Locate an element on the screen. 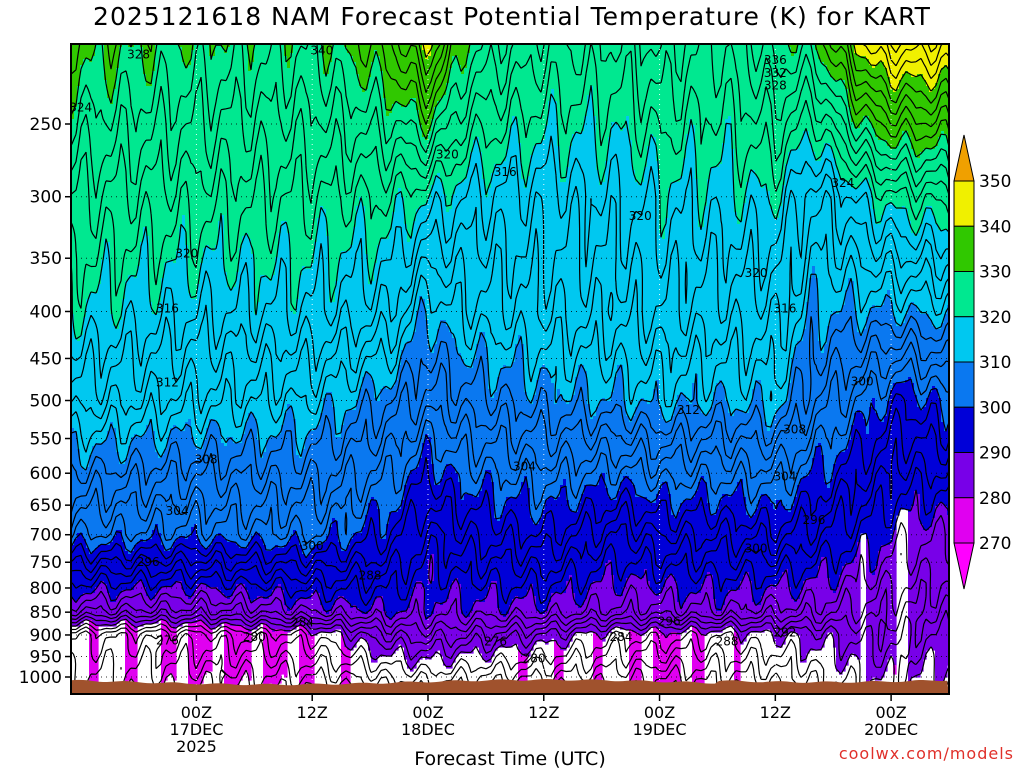 The image size is (1024, 768). contour-label: 300 is located at coordinates (756, 549).